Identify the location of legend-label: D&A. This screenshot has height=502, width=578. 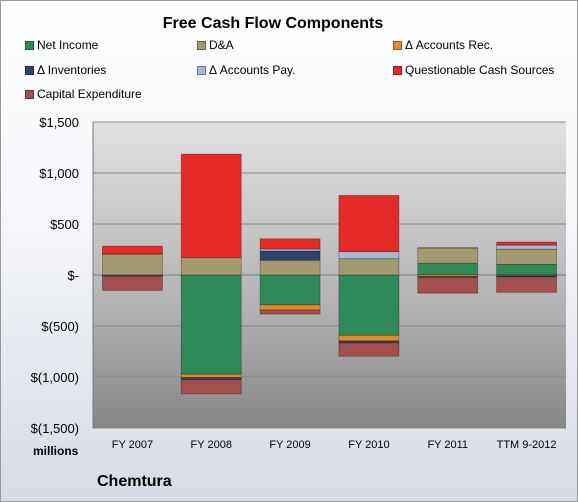
(221, 45).